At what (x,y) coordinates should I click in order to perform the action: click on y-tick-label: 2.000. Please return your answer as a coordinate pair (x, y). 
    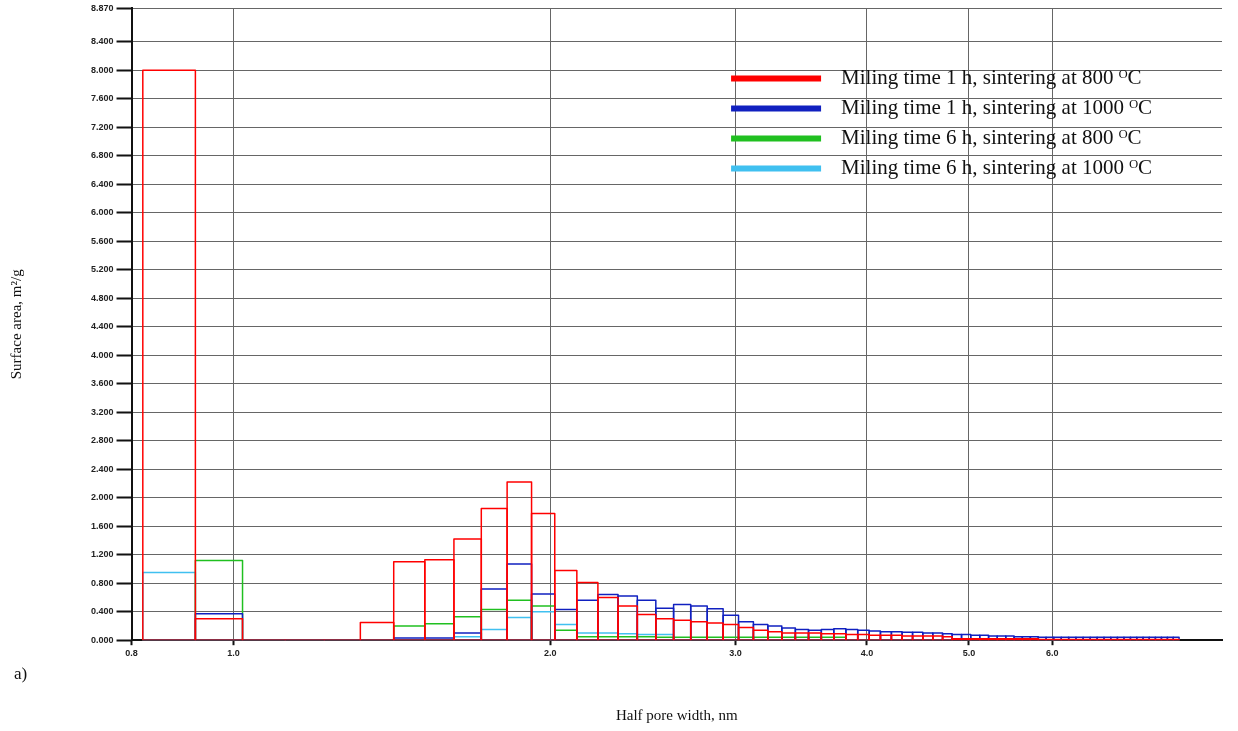
    Looking at the image, I should click on (102, 497).